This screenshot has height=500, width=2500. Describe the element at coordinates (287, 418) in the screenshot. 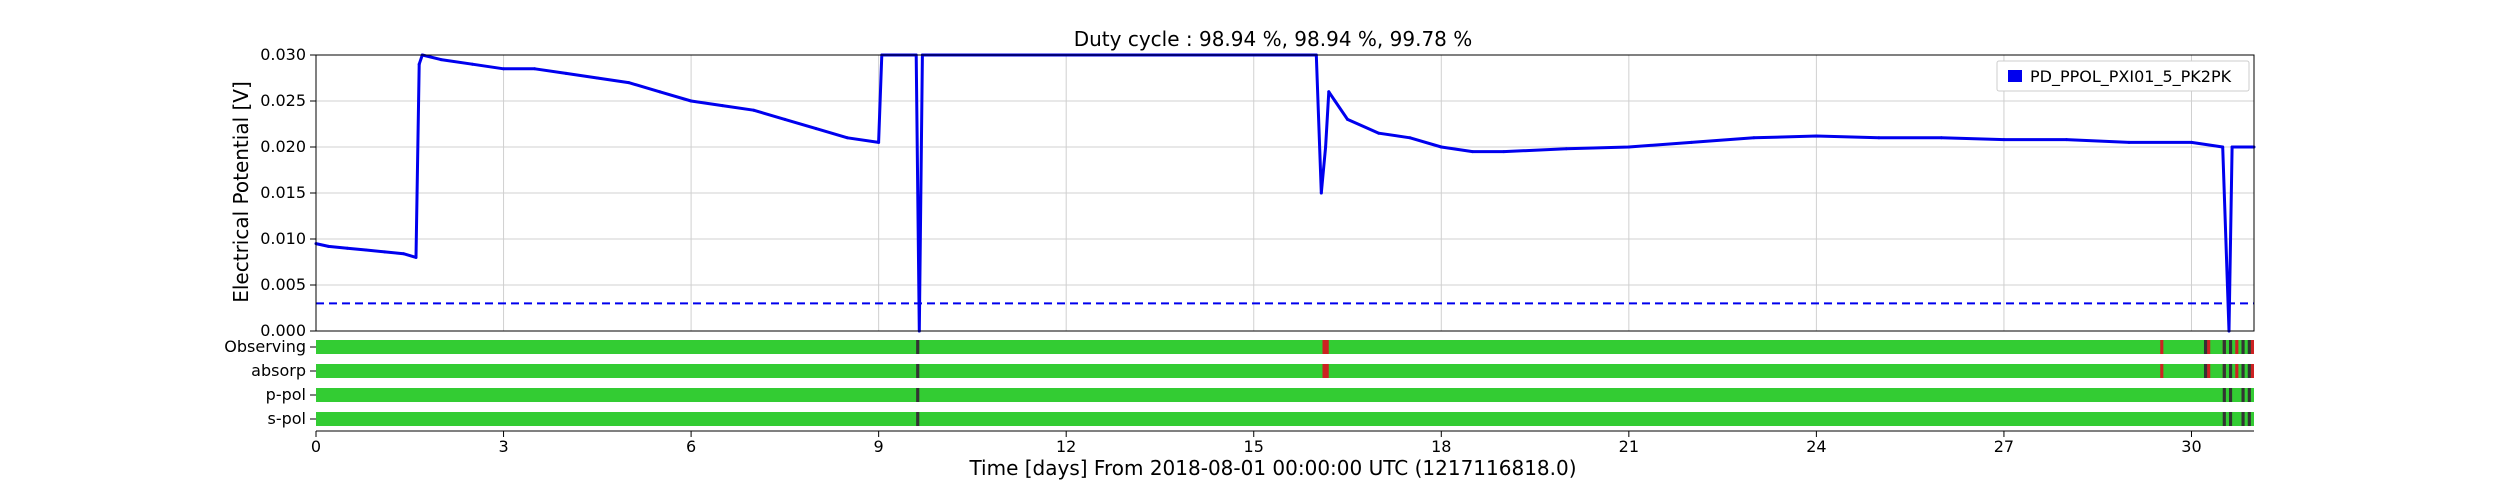

I see `segment-row-label: s-pol` at that location.